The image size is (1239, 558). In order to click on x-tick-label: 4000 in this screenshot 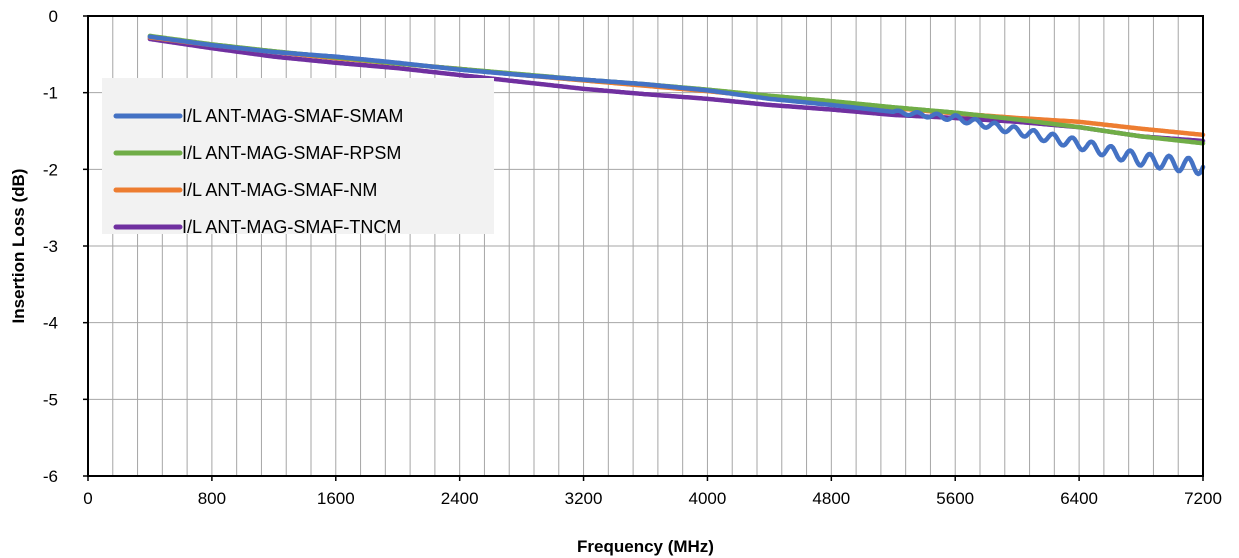, I will do `click(708, 498)`.